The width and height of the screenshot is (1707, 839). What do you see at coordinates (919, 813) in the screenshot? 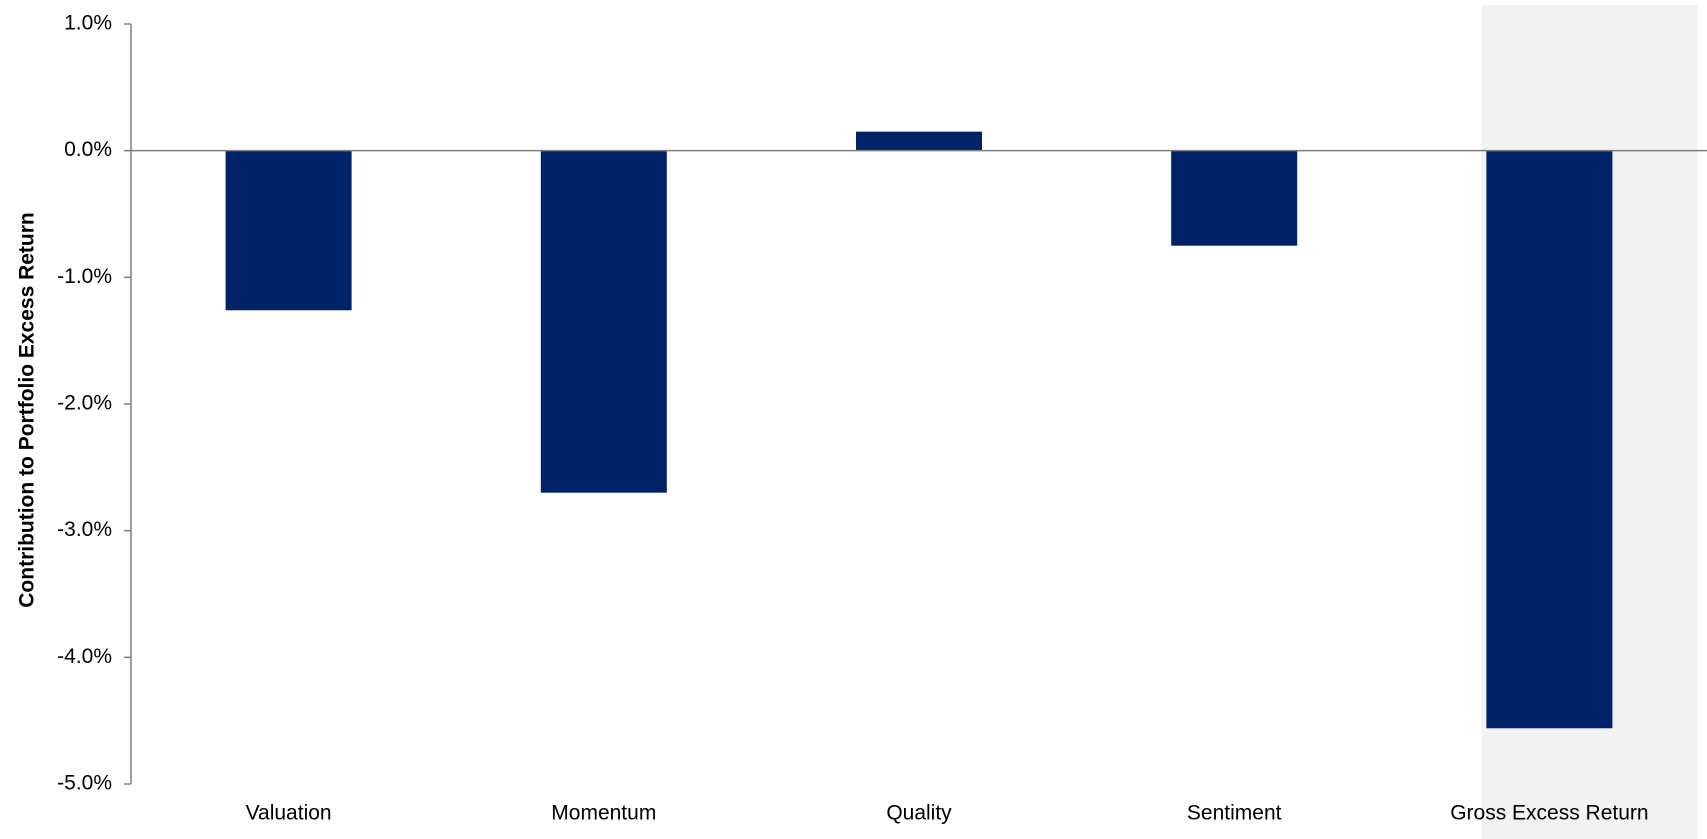
I see `x-category-label: Quality` at bounding box center [919, 813].